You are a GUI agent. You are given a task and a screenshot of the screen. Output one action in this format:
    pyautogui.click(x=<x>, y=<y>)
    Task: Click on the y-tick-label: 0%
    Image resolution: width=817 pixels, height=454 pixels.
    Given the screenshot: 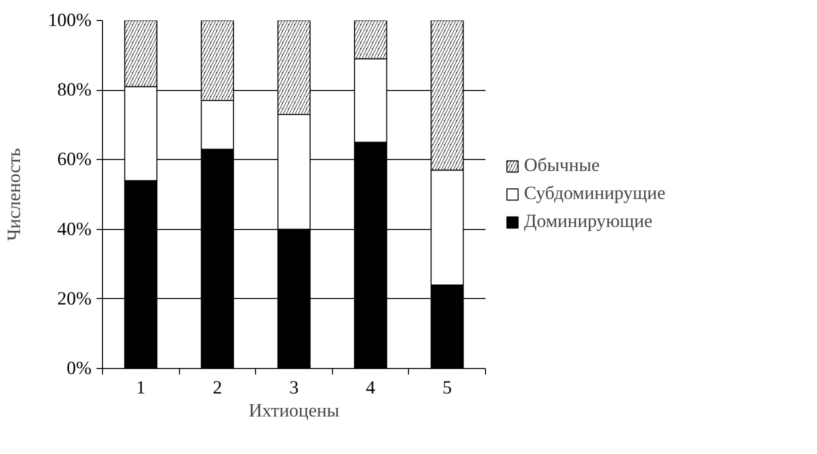 What is the action you would take?
    pyautogui.click(x=79, y=368)
    